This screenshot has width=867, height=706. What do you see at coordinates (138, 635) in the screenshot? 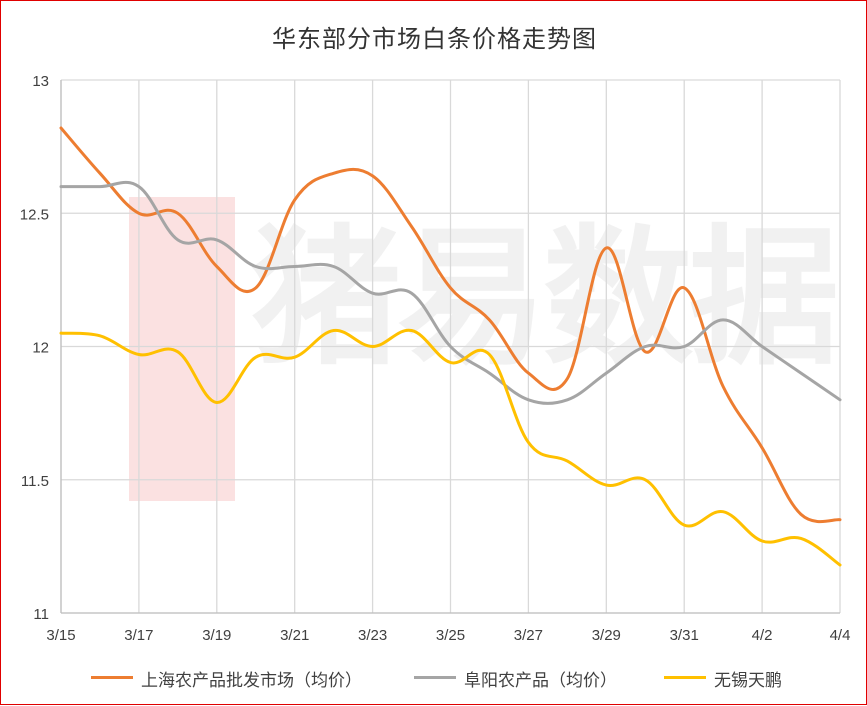
I see `x-tick-label: 3/17` at bounding box center [138, 635].